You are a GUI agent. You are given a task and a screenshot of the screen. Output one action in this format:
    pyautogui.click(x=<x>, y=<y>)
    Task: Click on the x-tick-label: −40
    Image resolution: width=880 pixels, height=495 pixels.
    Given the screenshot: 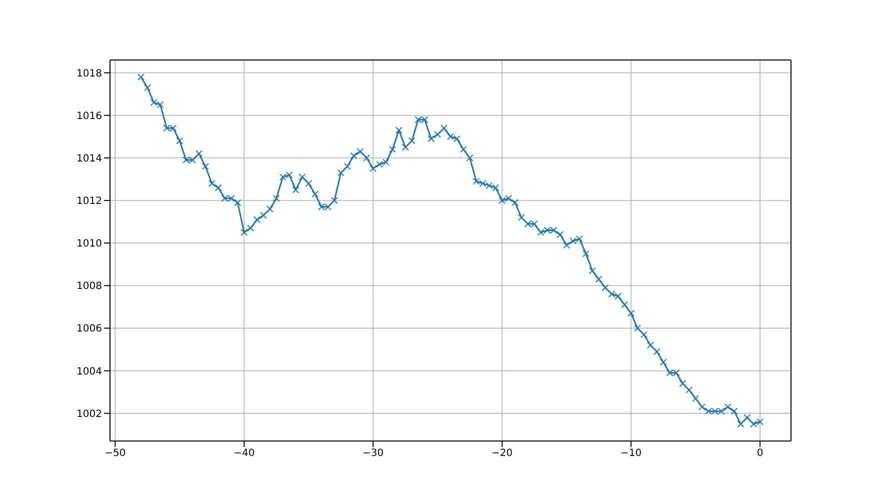 What is the action you would take?
    pyautogui.click(x=244, y=454)
    